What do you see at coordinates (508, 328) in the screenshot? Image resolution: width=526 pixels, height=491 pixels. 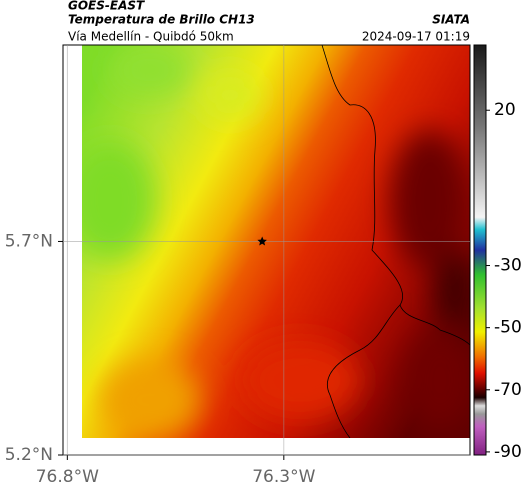 I see `colorbar-tick-label: -50` at bounding box center [508, 328].